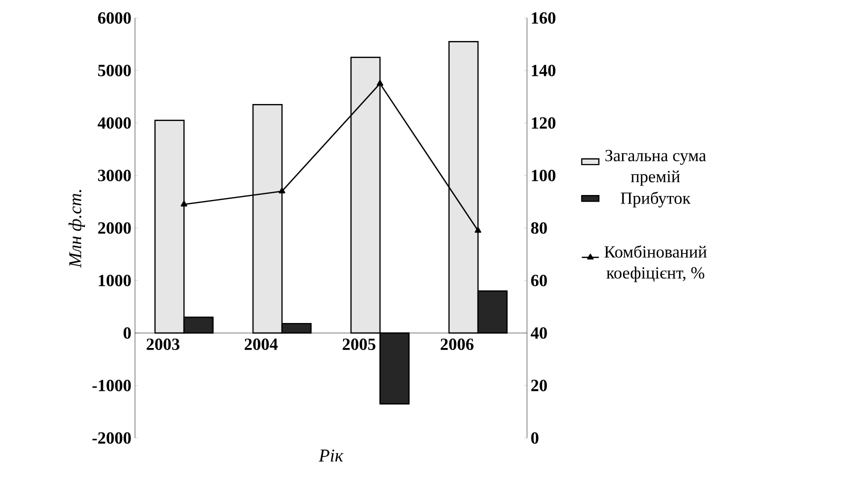 Image resolution: width=856 pixels, height=485 pixels. What do you see at coordinates (655, 263) in the screenshot?
I see `legend-label: Комбінований коефіцієнт, %` at bounding box center [655, 263].